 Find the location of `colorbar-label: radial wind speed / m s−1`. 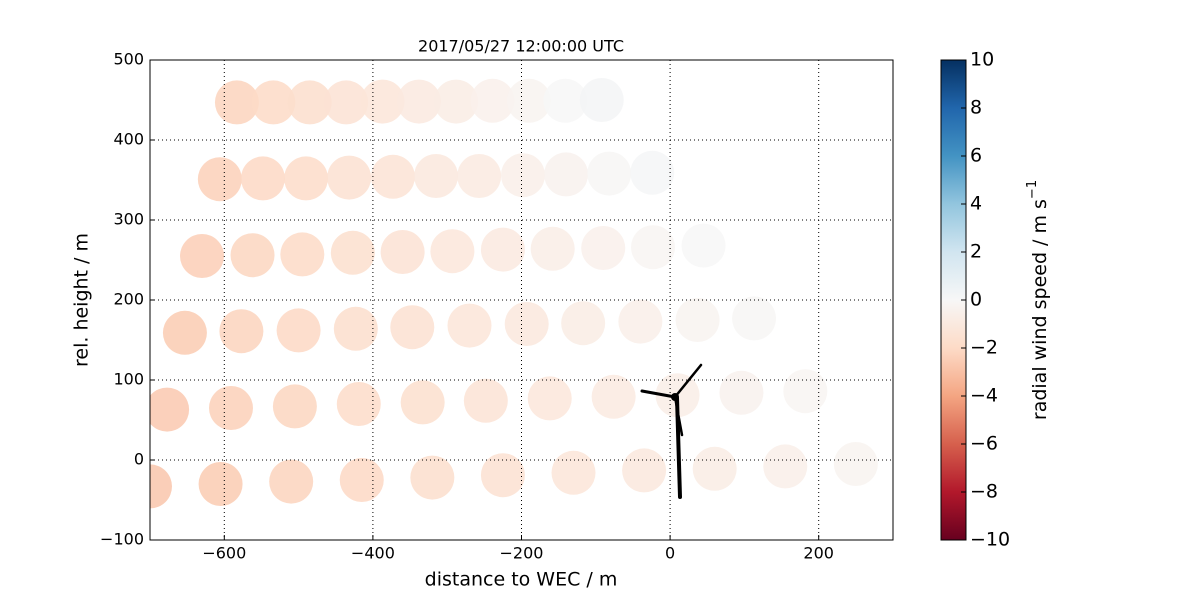

colorbar-label: radial wind speed / m s−1 is located at coordinates (1038, 300).